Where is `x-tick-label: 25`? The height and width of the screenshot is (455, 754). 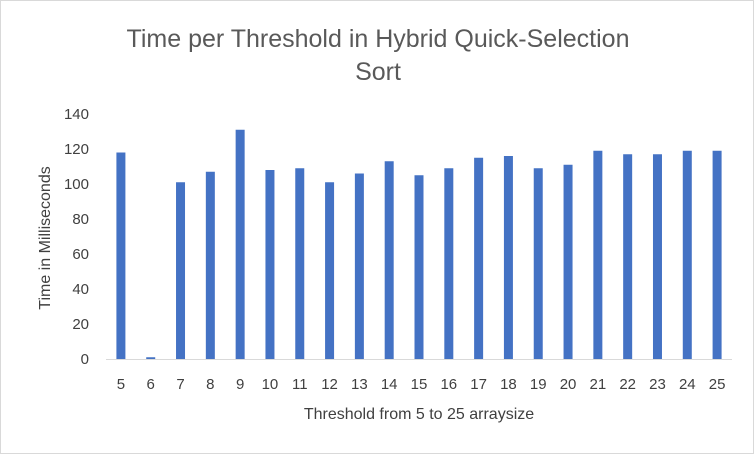 x-tick-label: 25 is located at coordinates (717, 384).